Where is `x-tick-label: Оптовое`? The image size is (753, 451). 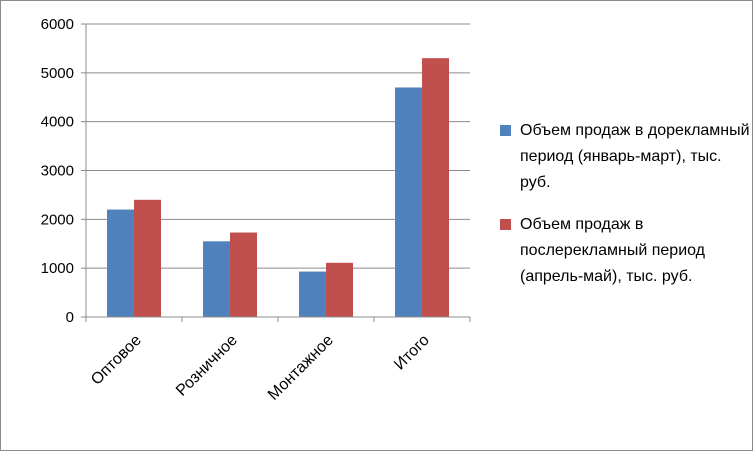 x-tick-label: Оптовое is located at coordinates (116, 360).